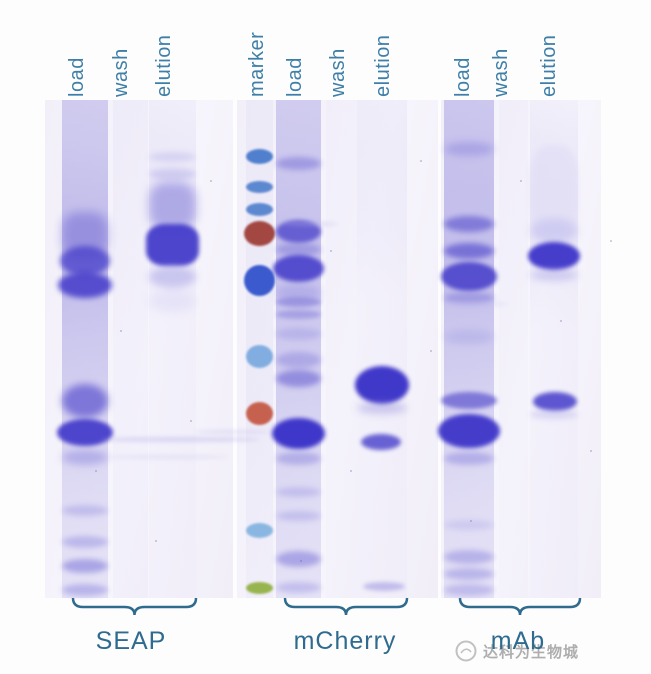 The width and height of the screenshot is (651, 674). What do you see at coordinates (341, 349) in the screenshot?
I see `gel-lane-mcherry-wash` at bounding box center [341, 349].